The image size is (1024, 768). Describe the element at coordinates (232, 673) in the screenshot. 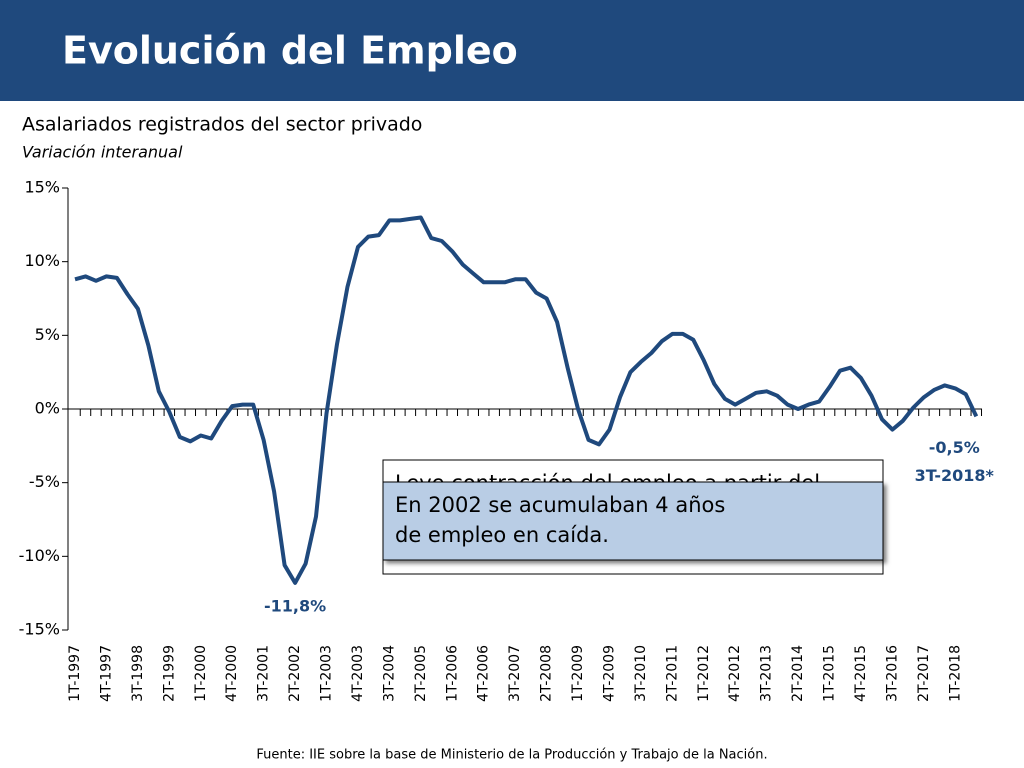

I see `x-tick-label: 4T-2000` at that location.